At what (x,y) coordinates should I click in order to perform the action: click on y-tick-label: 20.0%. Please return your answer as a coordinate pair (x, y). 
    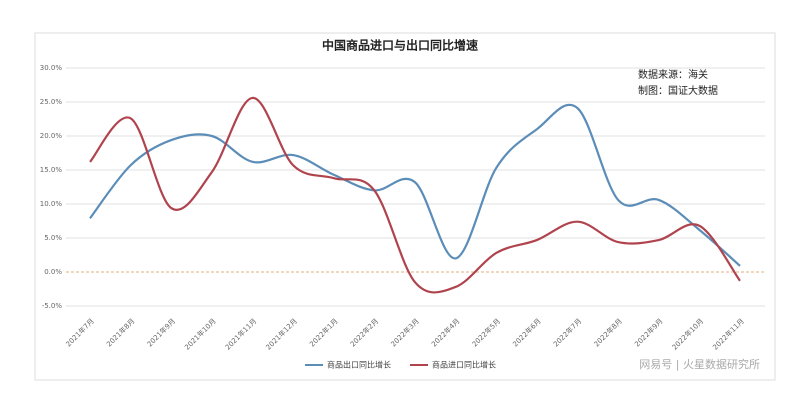
    Looking at the image, I should click on (51, 136).